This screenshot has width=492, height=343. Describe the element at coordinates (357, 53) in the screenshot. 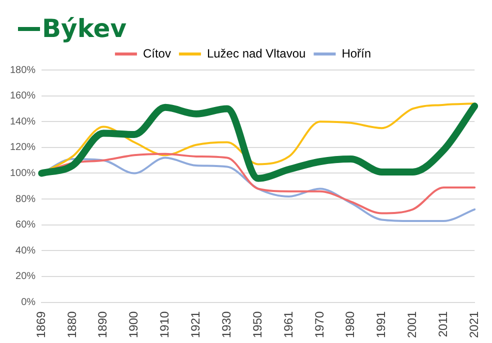

I see `legend-label: Hořín` at that location.